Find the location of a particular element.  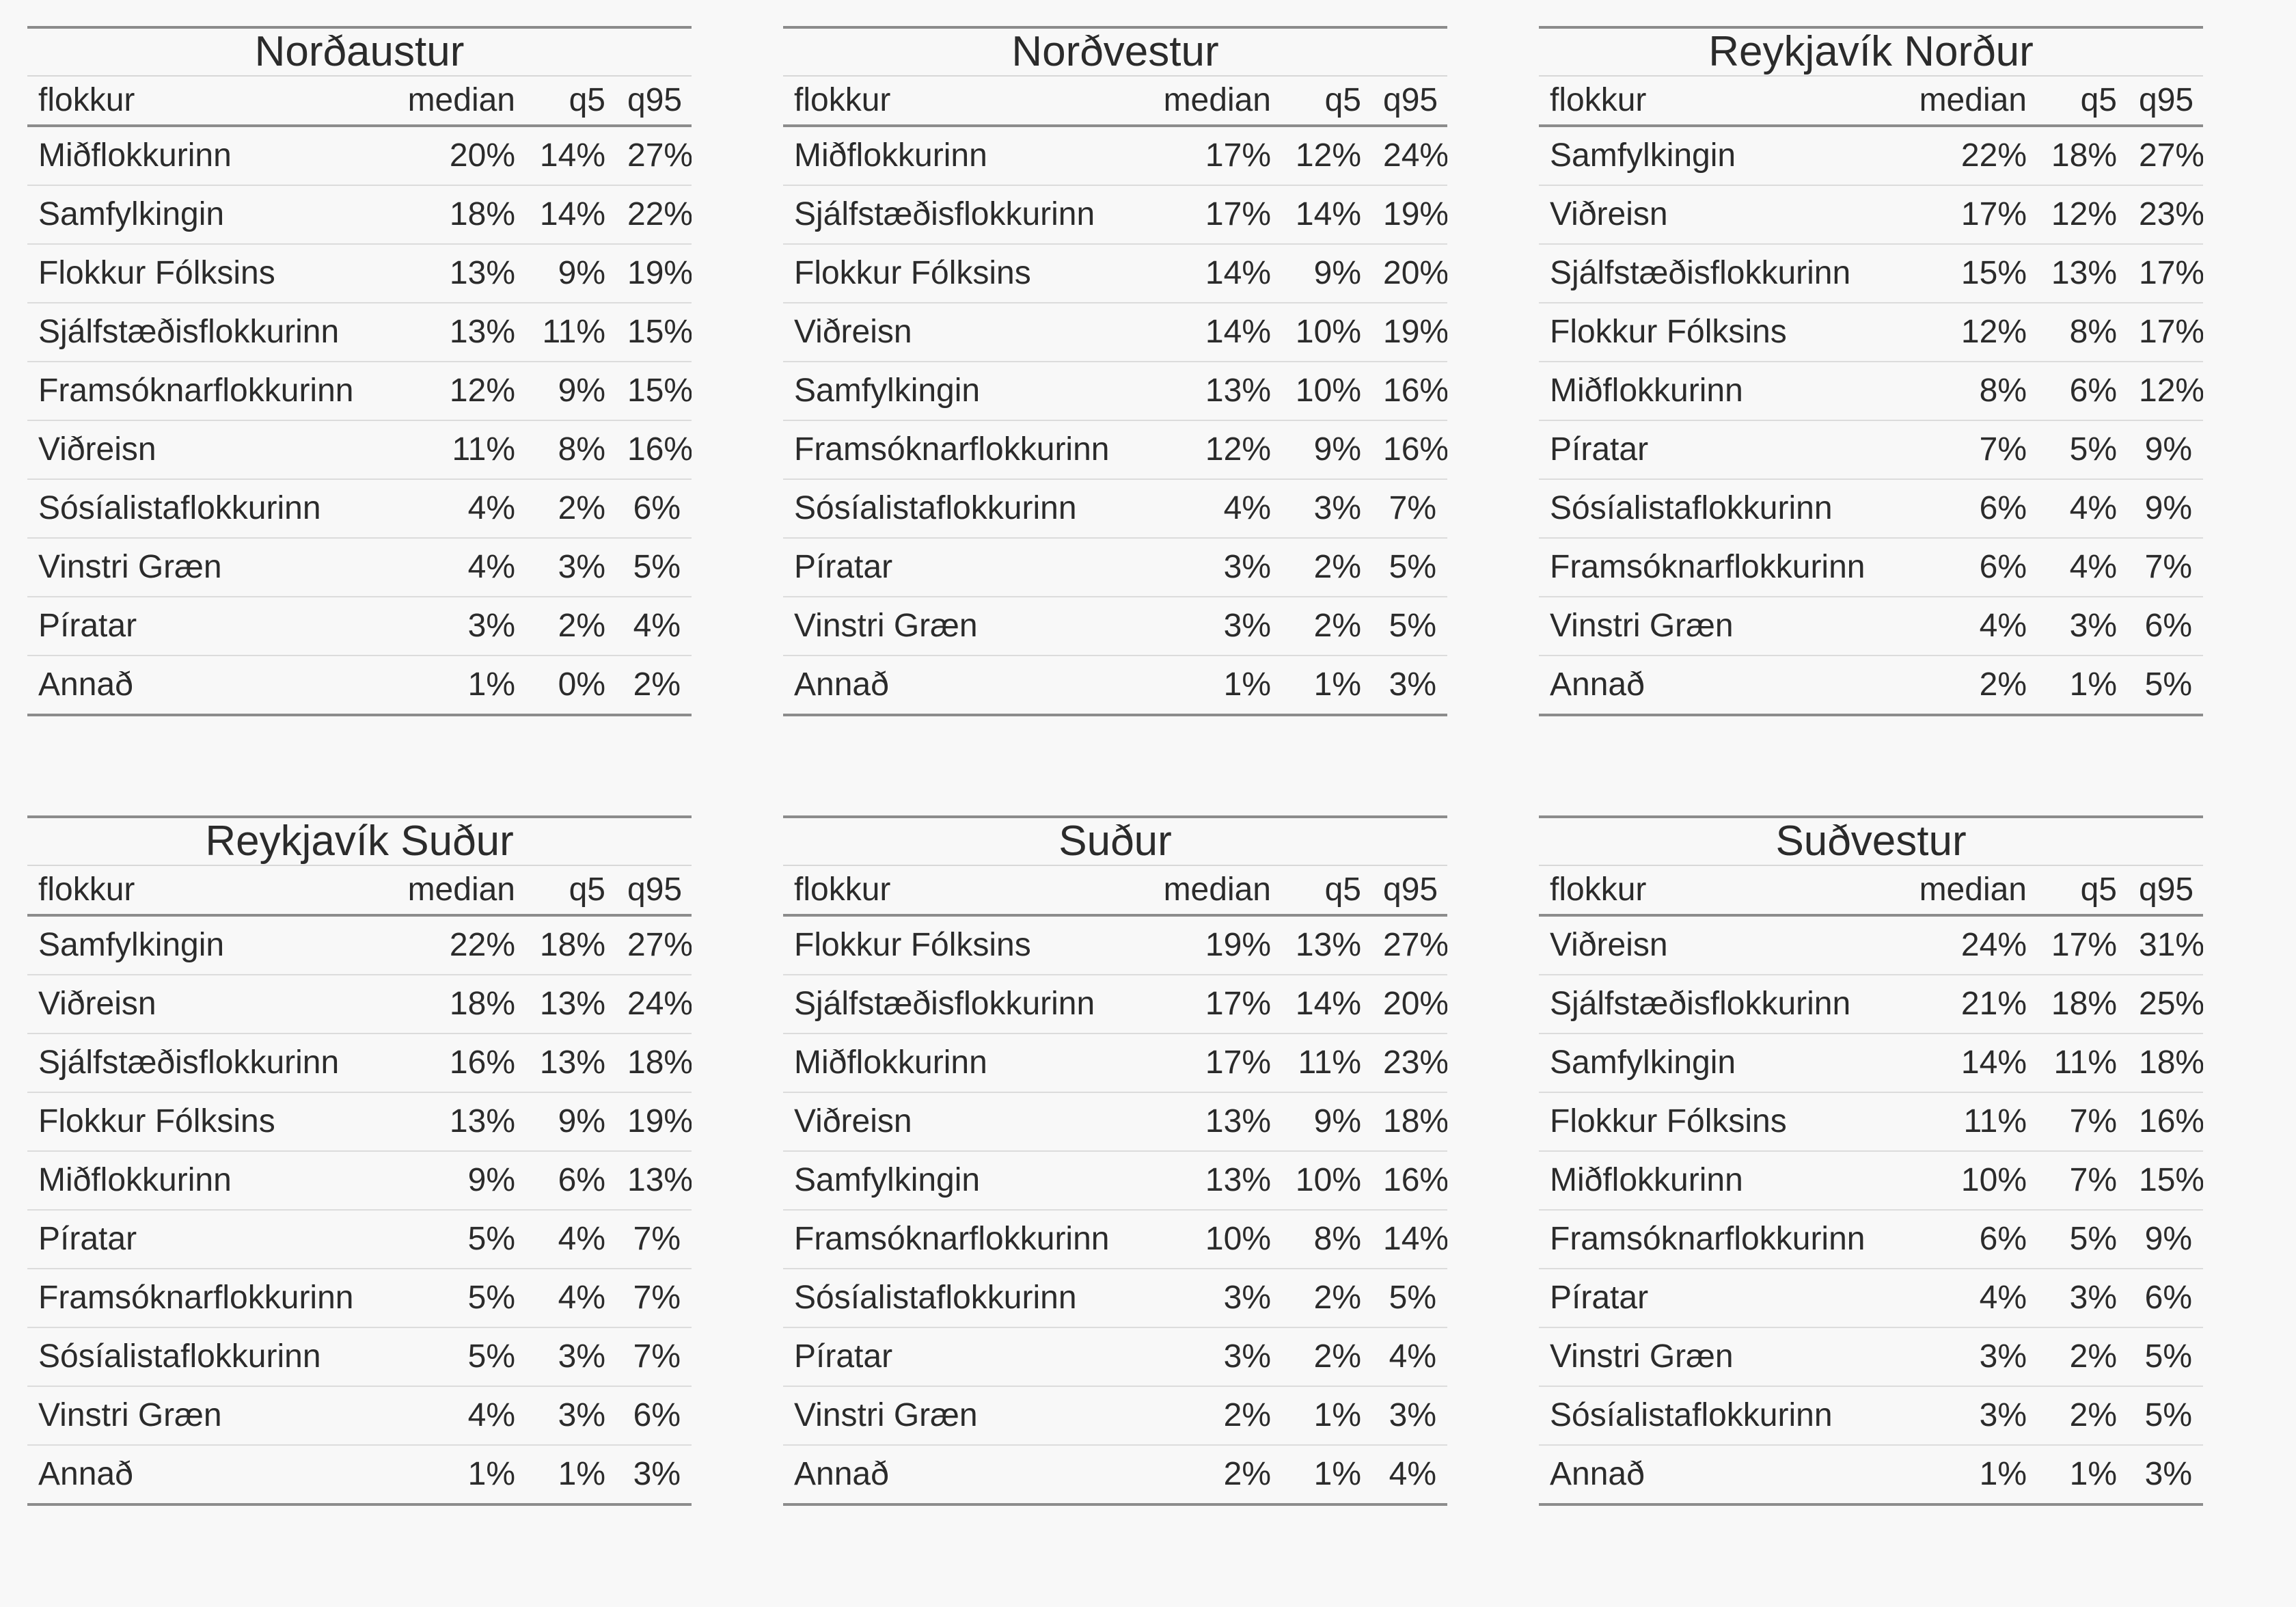

value-cell-q5: 8% is located at coordinates (2083, 333).